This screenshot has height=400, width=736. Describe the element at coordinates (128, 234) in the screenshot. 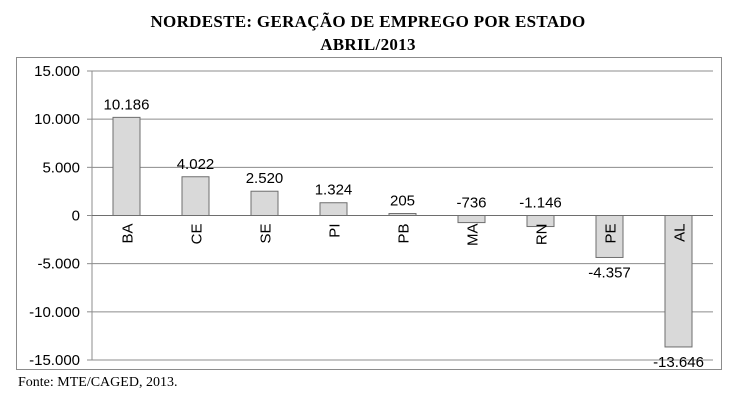

I see `category-label: BA` at that location.